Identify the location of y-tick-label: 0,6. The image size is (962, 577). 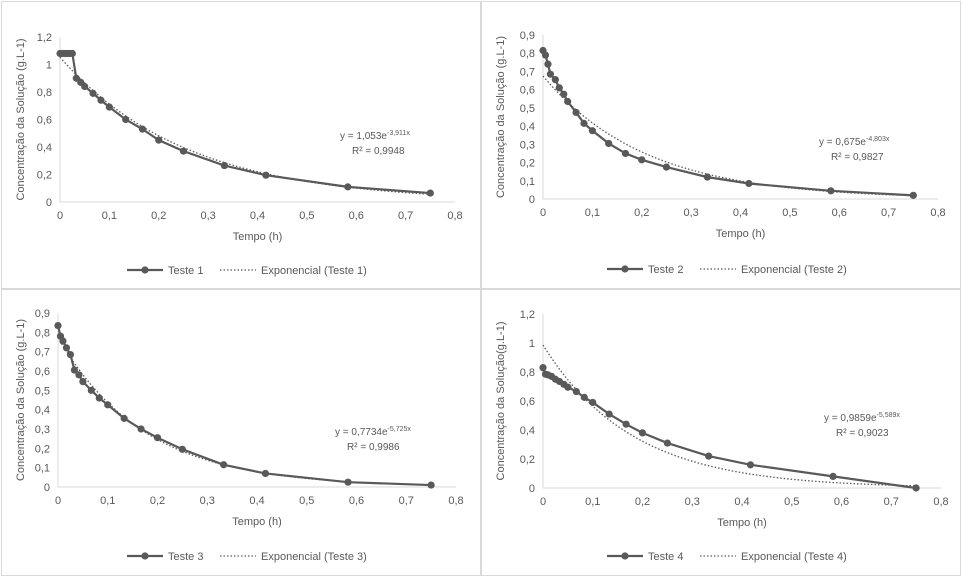
(44, 121).